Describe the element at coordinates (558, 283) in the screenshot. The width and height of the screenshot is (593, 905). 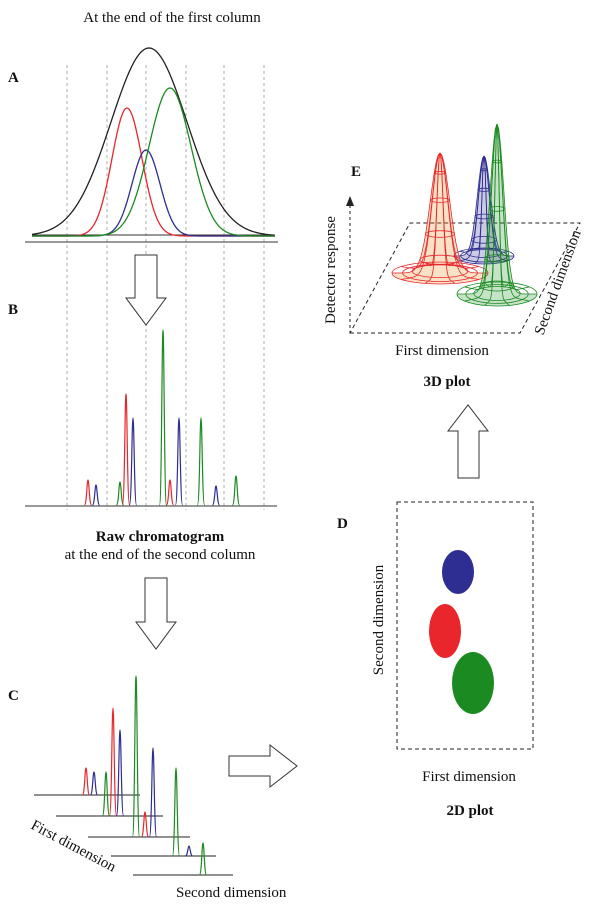
I see `panel-e-z-label: Second dimension` at that location.